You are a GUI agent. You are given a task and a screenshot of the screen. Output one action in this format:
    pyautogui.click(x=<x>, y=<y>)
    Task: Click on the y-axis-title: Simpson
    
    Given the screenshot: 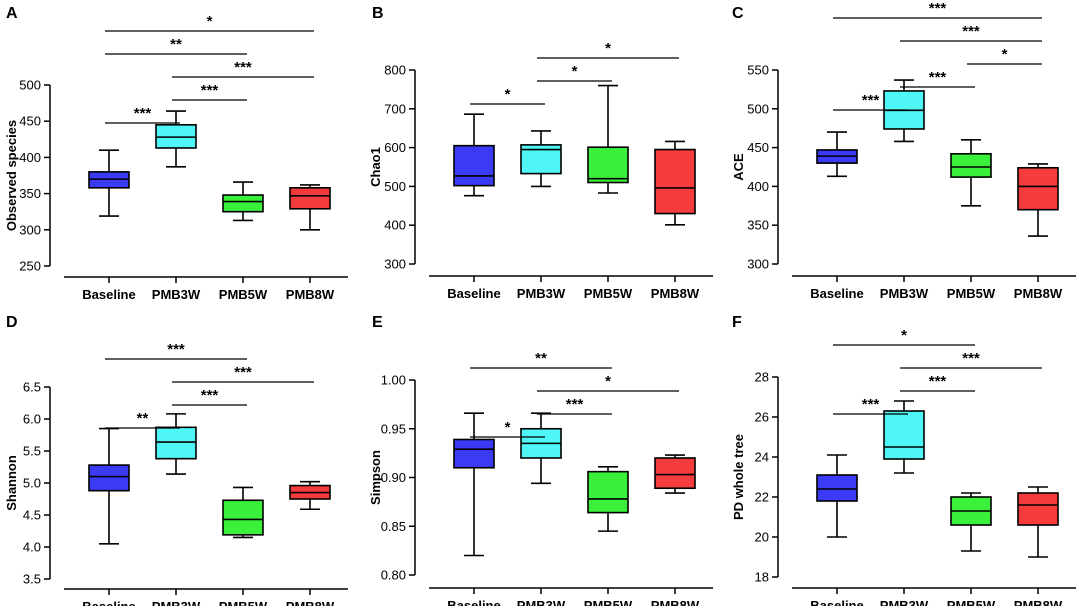 What is the action you would take?
    pyautogui.click(x=375, y=477)
    